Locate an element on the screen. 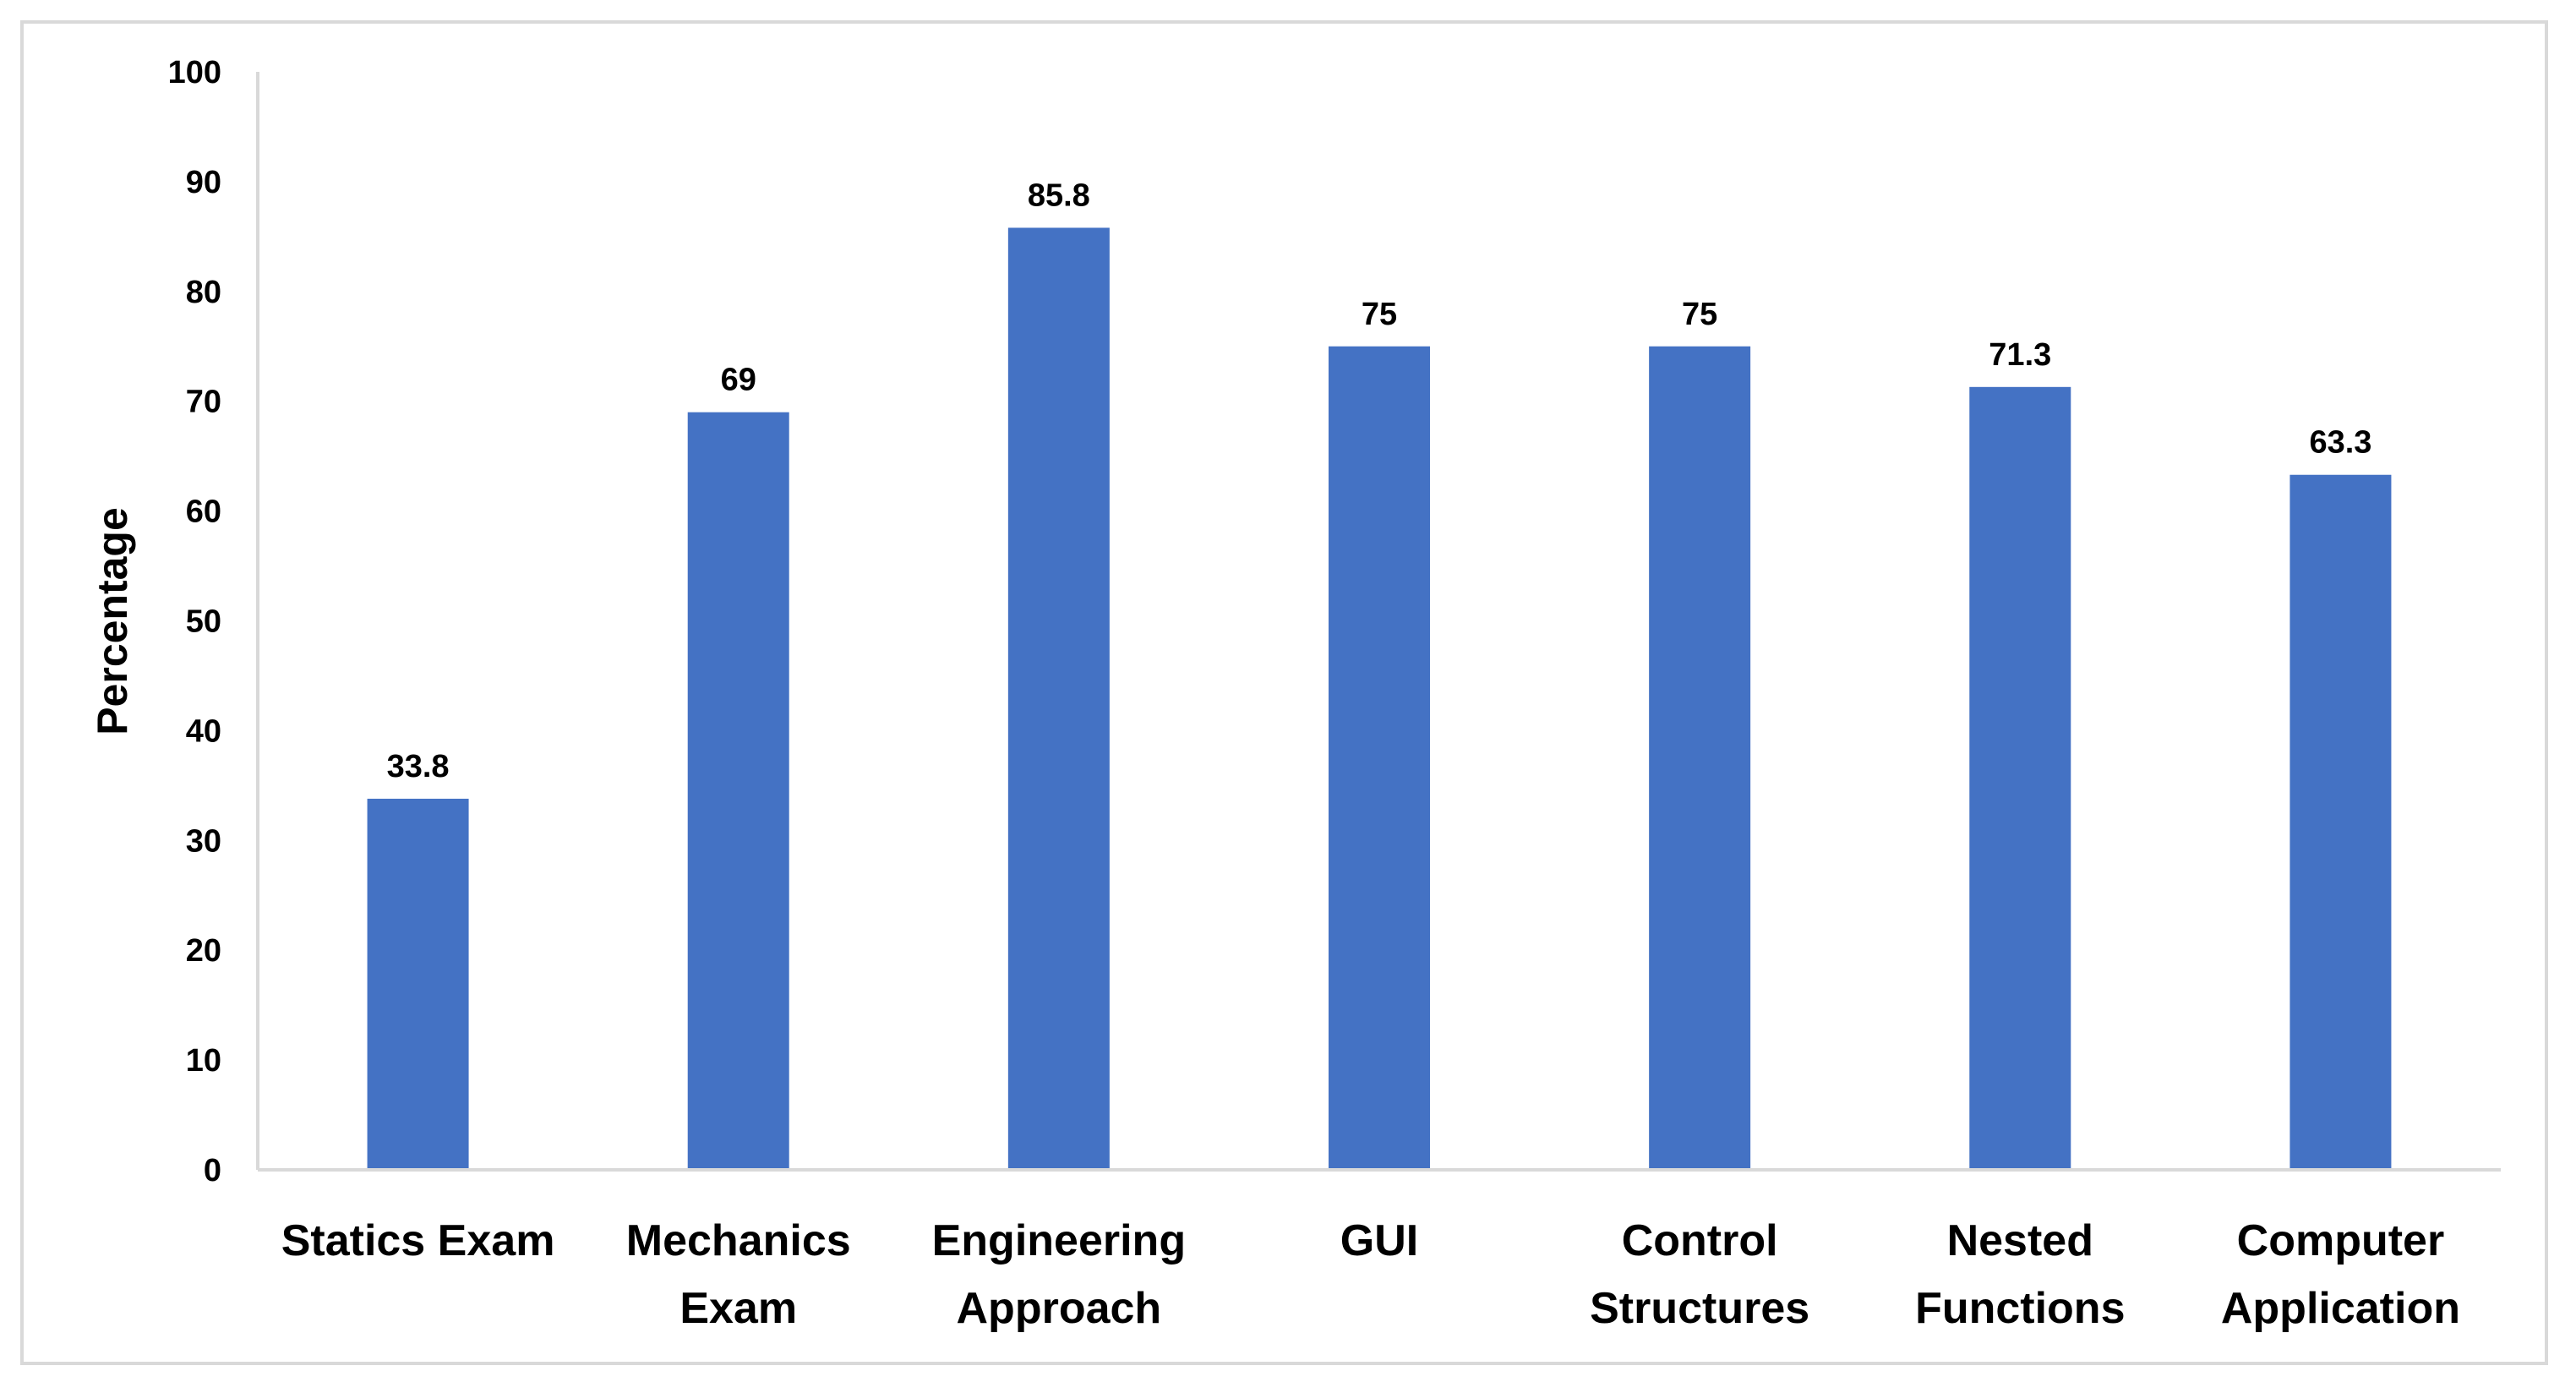 The height and width of the screenshot is (1393, 2576). y-tick-label: 60 is located at coordinates (203, 512).